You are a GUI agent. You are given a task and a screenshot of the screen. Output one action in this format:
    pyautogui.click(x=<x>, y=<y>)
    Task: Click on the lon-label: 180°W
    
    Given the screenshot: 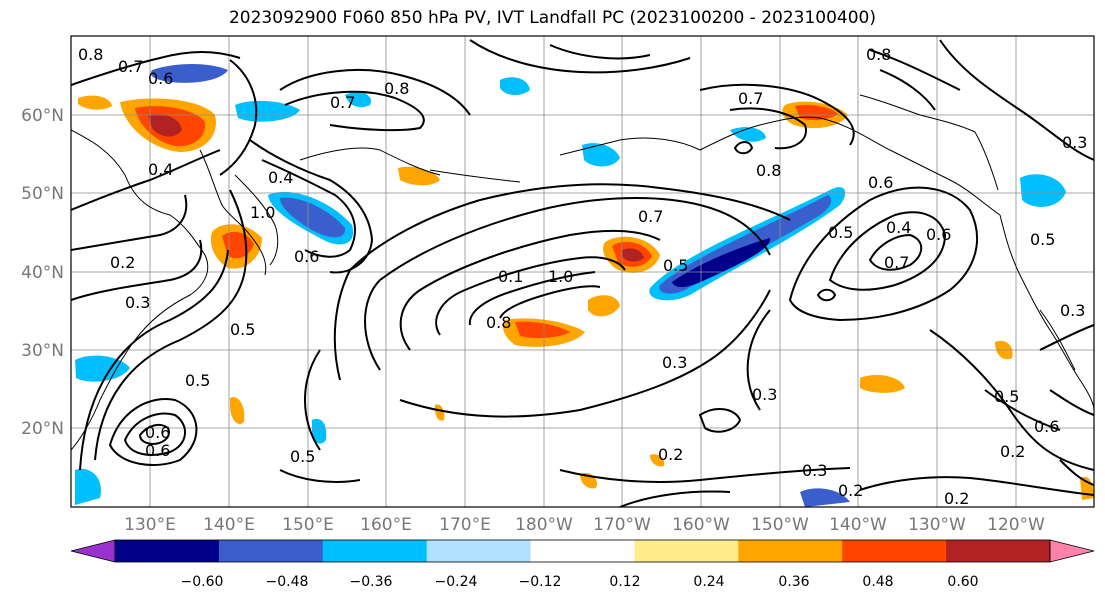 What is the action you would take?
    pyautogui.click(x=544, y=525)
    